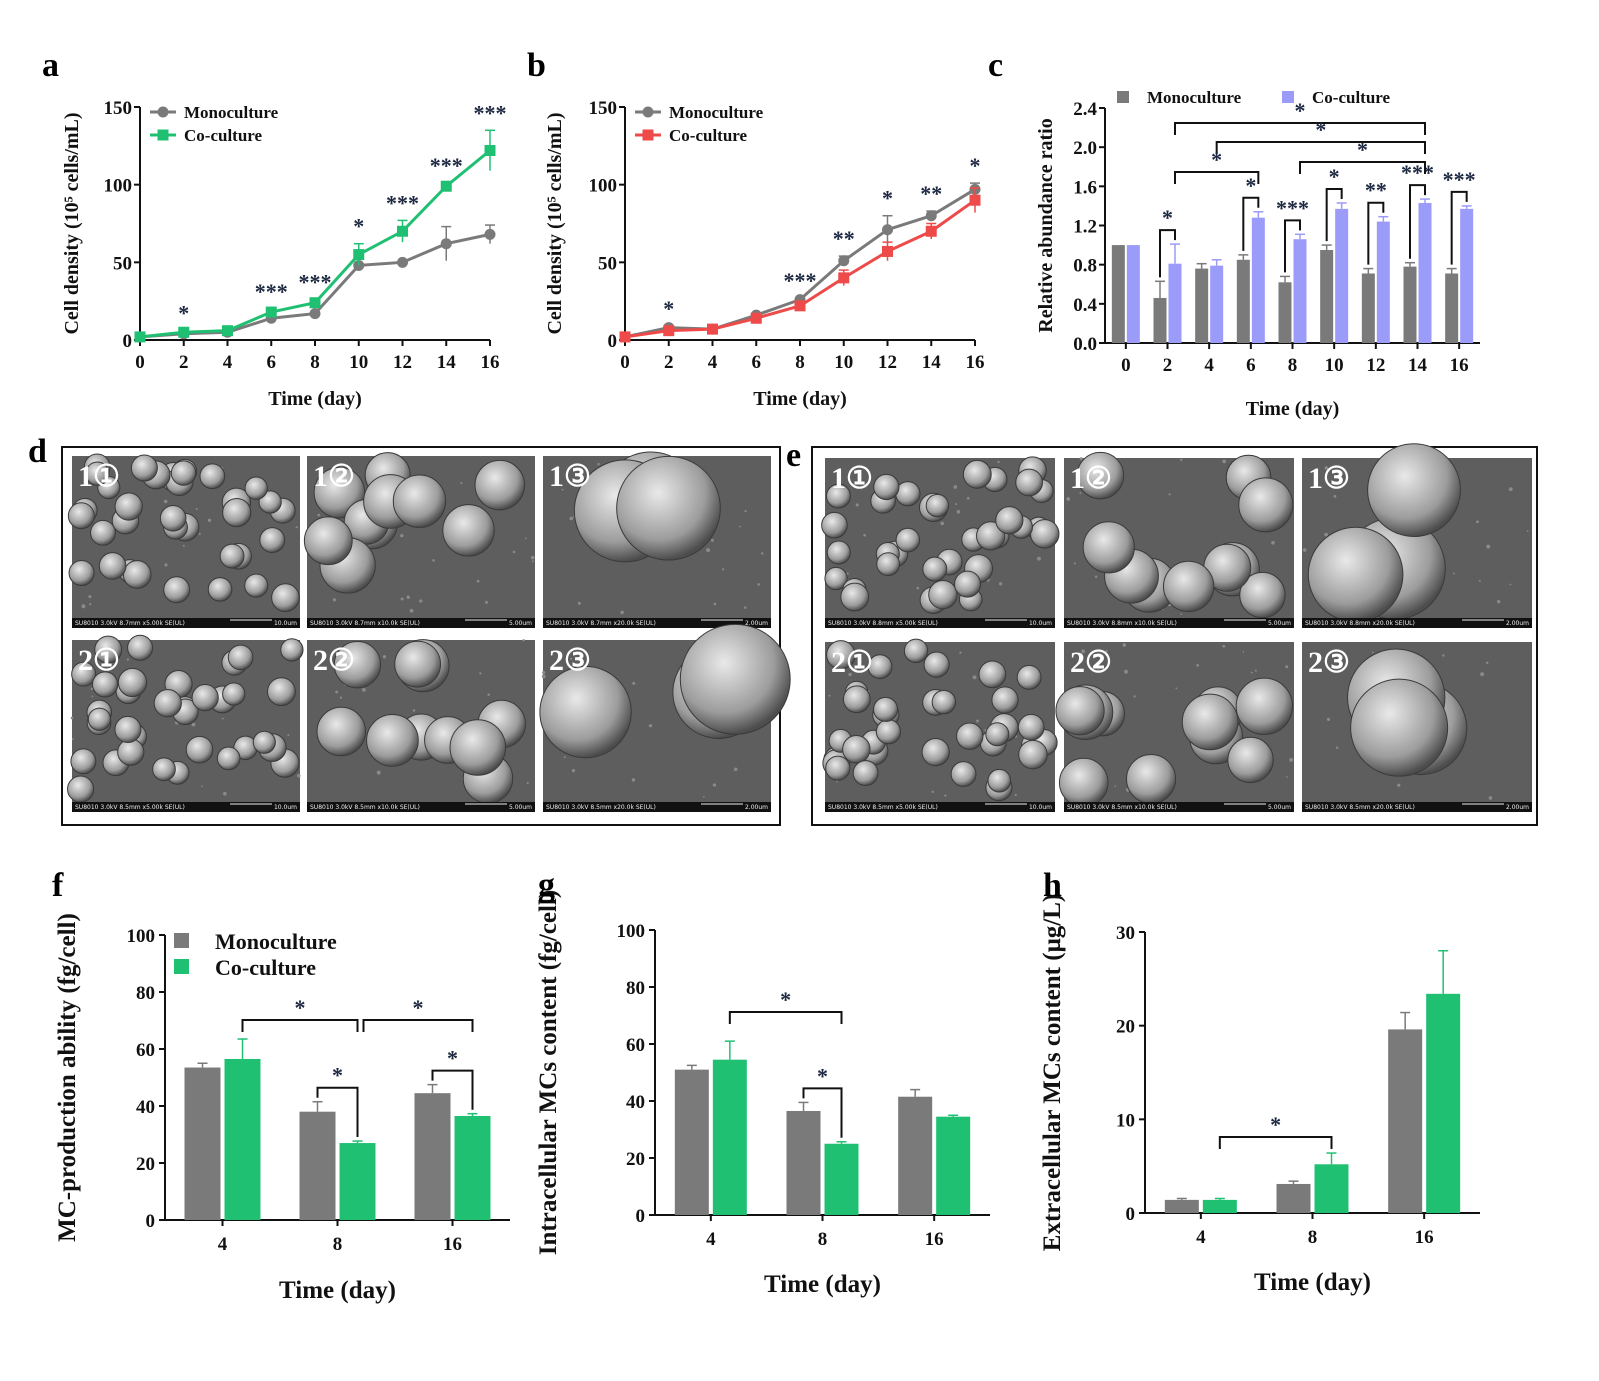 This screenshot has height=1381, width=1599. What do you see at coordinates (940, 725) in the screenshot?
I see `sem-micrograph: SU8010 3.0kV 8.5mm x5.00k SE(UL) 10.0um 2①` at bounding box center [940, 725].